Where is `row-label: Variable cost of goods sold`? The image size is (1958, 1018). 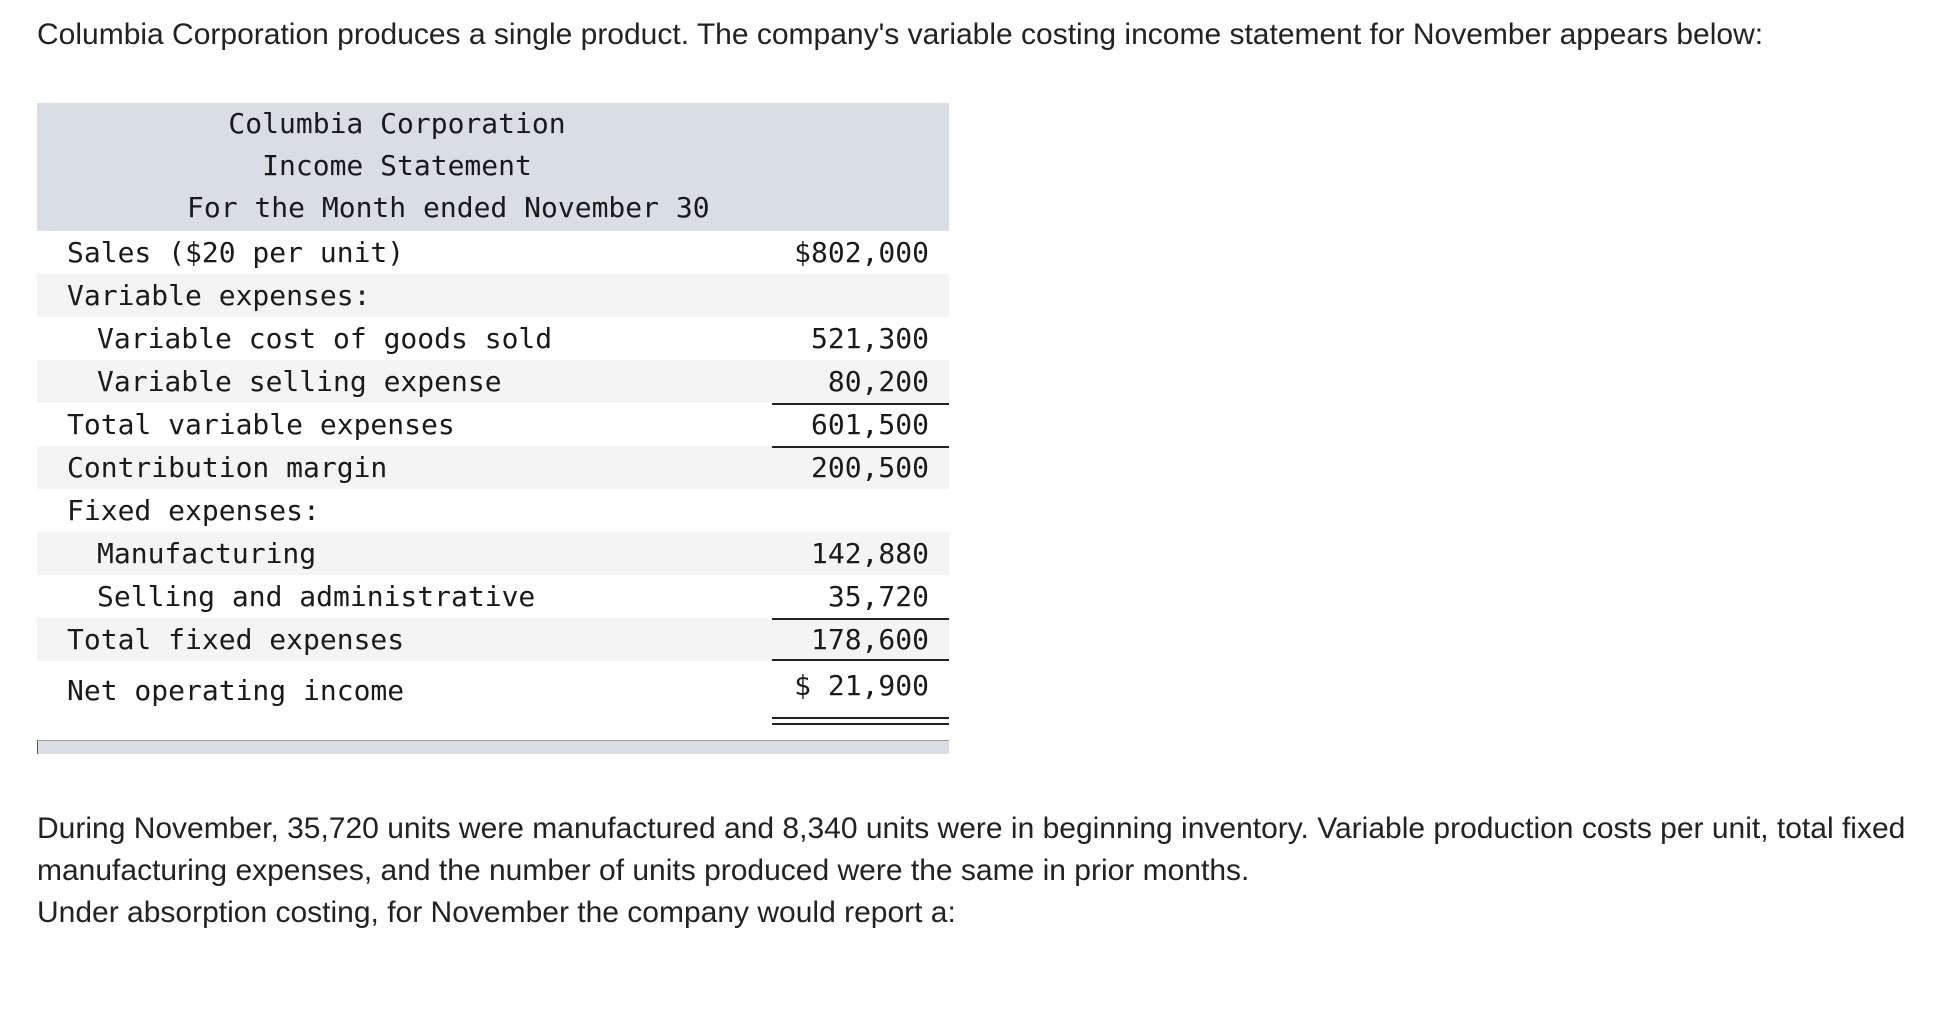
row-label: Variable cost of goods sold is located at coordinates (325, 338).